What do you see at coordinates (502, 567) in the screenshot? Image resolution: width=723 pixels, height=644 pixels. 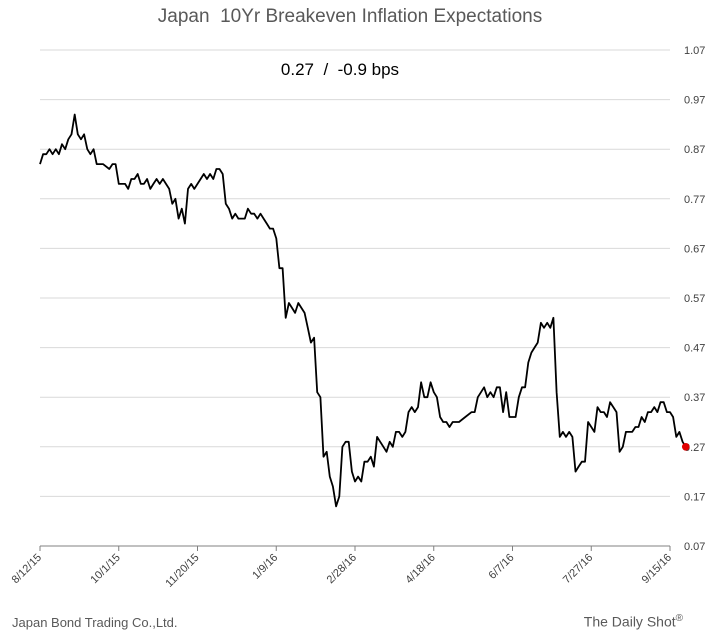 I see `x-tick-label: 6/7/16` at bounding box center [502, 567].